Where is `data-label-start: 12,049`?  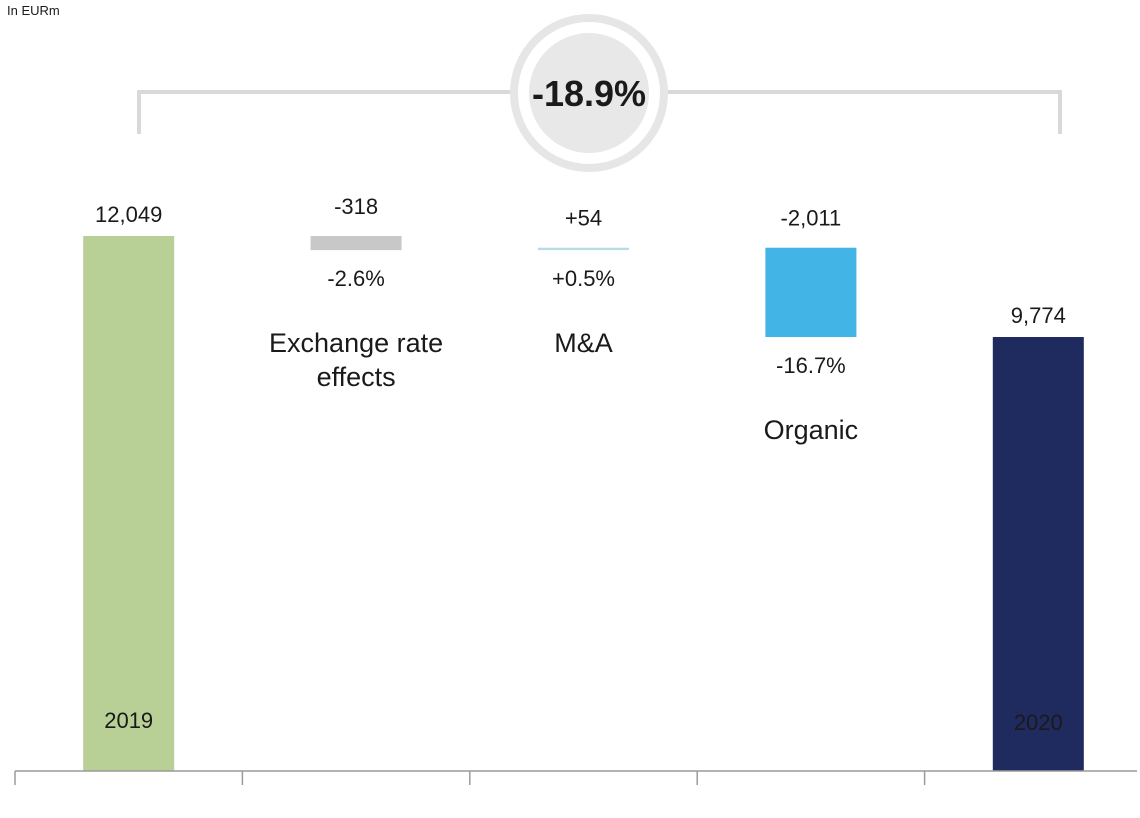
data-label-start: 12,049 is located at coordinates (128, 214).